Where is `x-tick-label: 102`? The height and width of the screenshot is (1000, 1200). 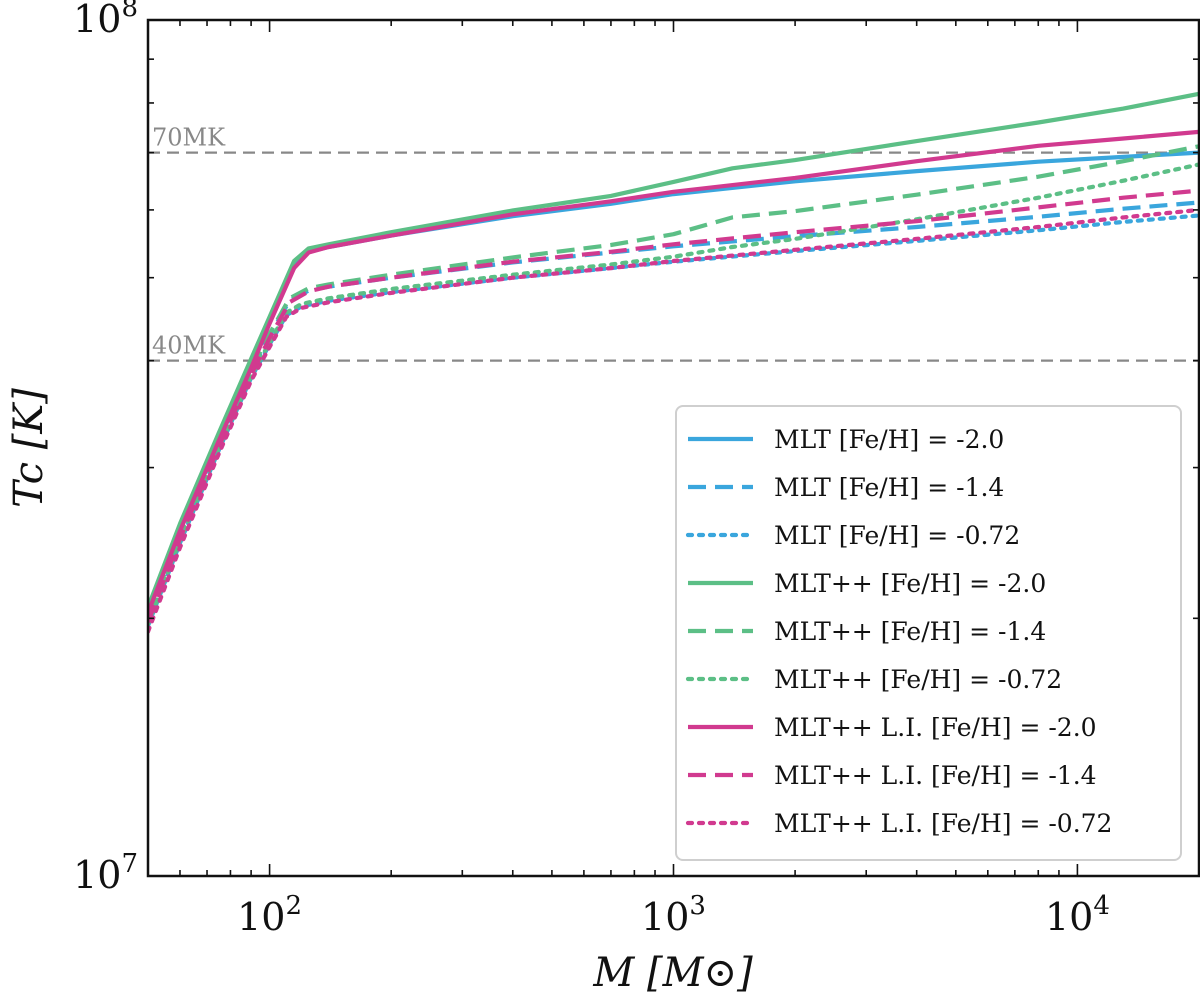 x-tick-label: 102 is located at coordinates (269, 915).